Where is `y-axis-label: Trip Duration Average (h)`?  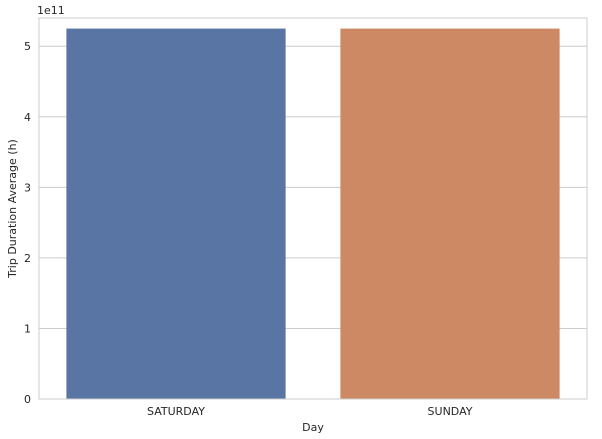 y-axis-label: Trip Duration Average (h) is located at coordinates (12, 209).